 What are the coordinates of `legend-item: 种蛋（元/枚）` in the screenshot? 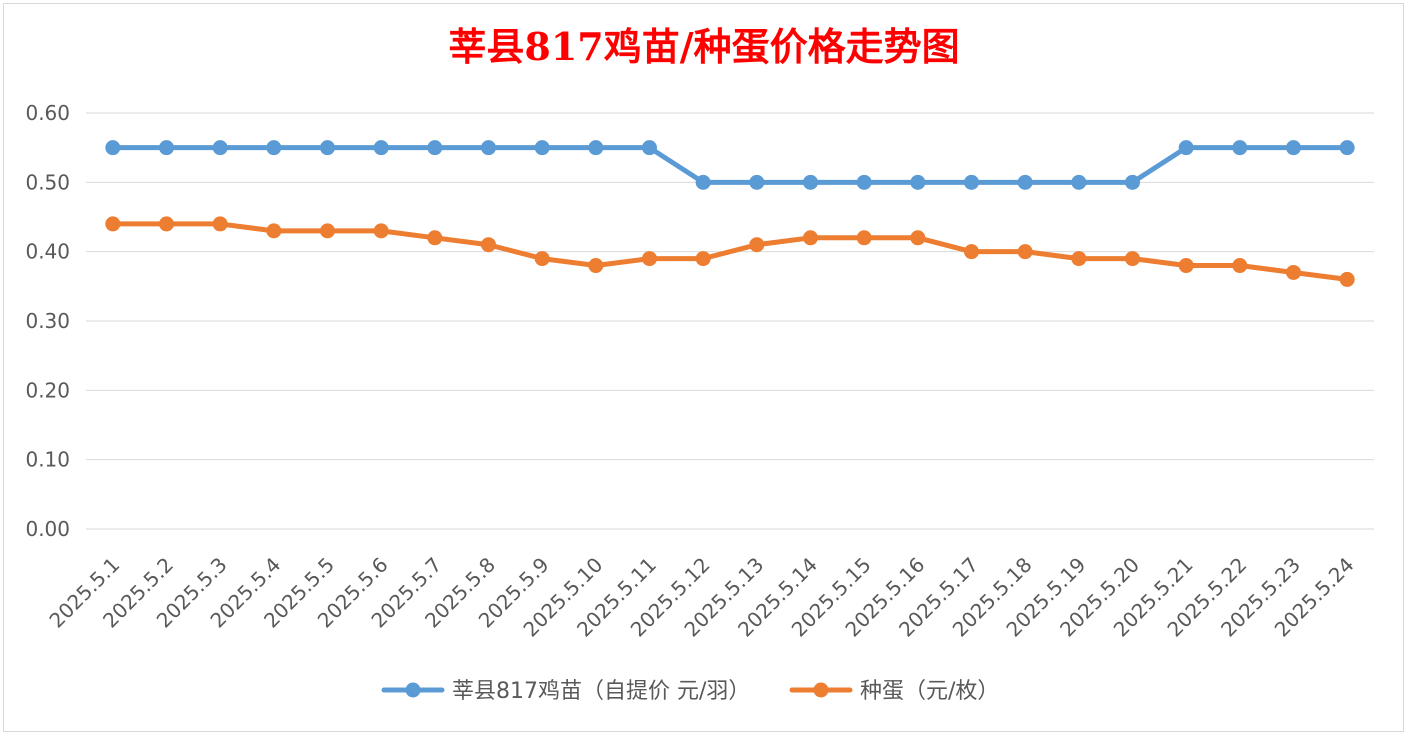 It's located at (894, 691).